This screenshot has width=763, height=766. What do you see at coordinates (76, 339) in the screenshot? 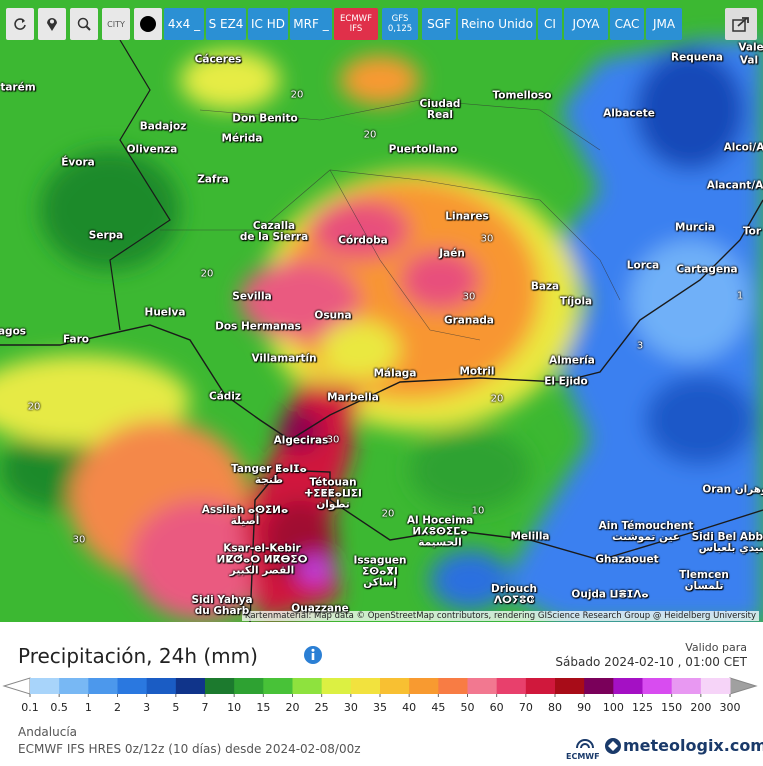
I see `place-label: Faro` at bounding box center [76, 339].